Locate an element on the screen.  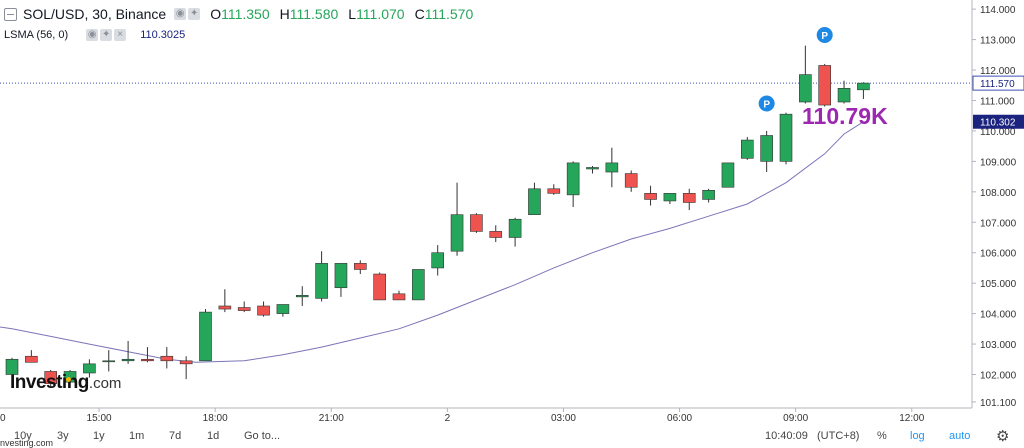
gear-icon: ⚙ is located at coordinates (1003, 436).